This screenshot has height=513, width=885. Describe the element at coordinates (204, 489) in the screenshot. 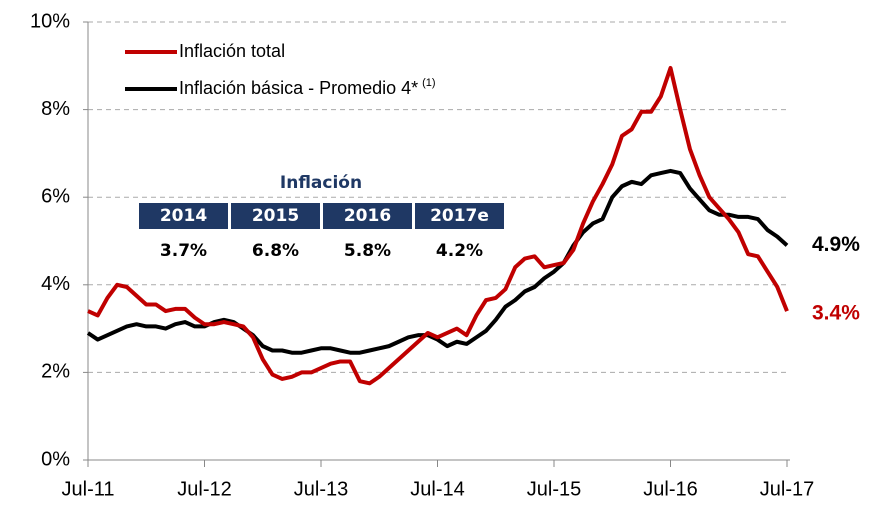

I see `x-tick-label: Jul-12` at that location.